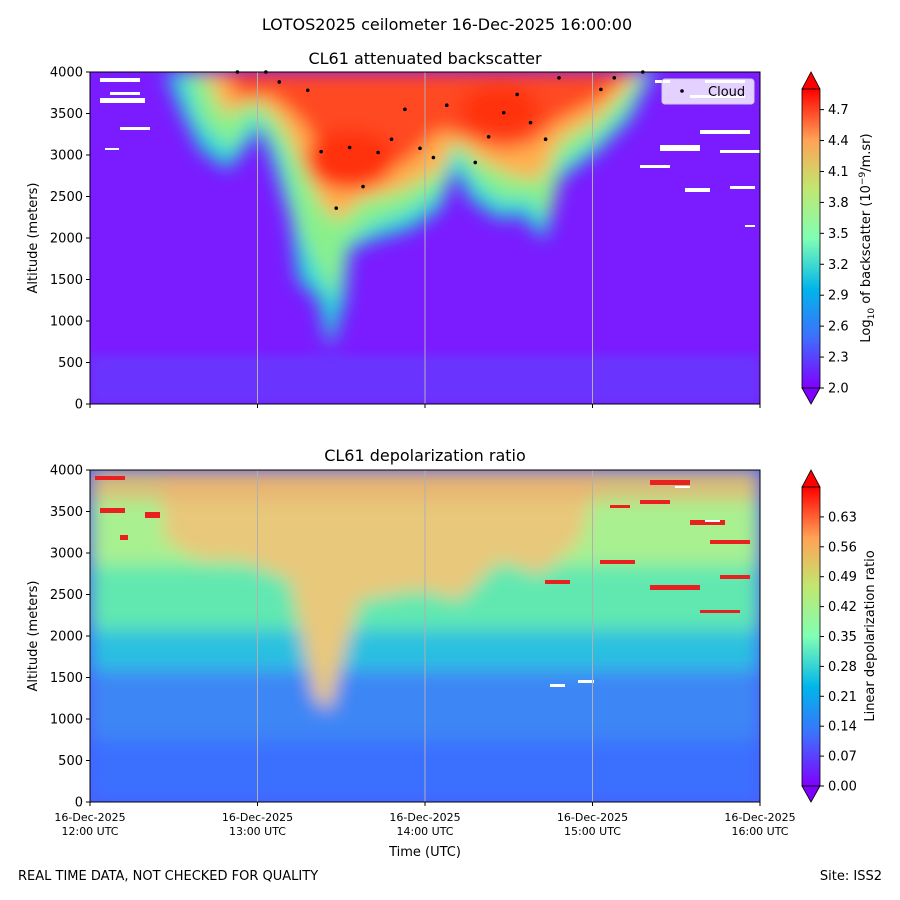 This screenshot has width=900, height=900. What do you see at coordinates (759, 831) in the screenshot?
I see `x-tick-time: 16:00 UTC` at bounding box center [759, 831].